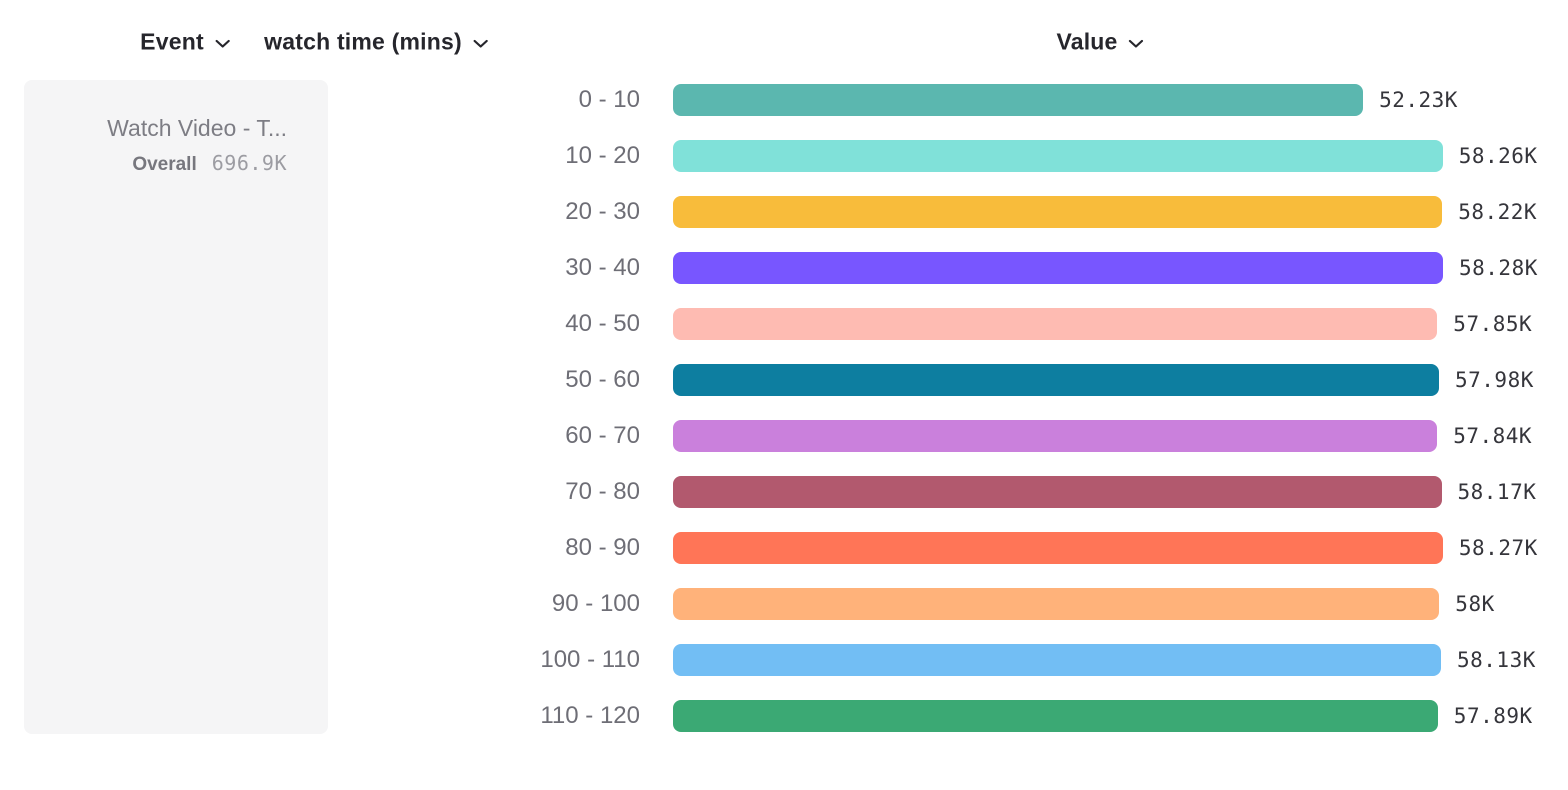 The image size is (1568, 790). I want to click on breakdown-column-label: watch time (mins), so click(363, 41).